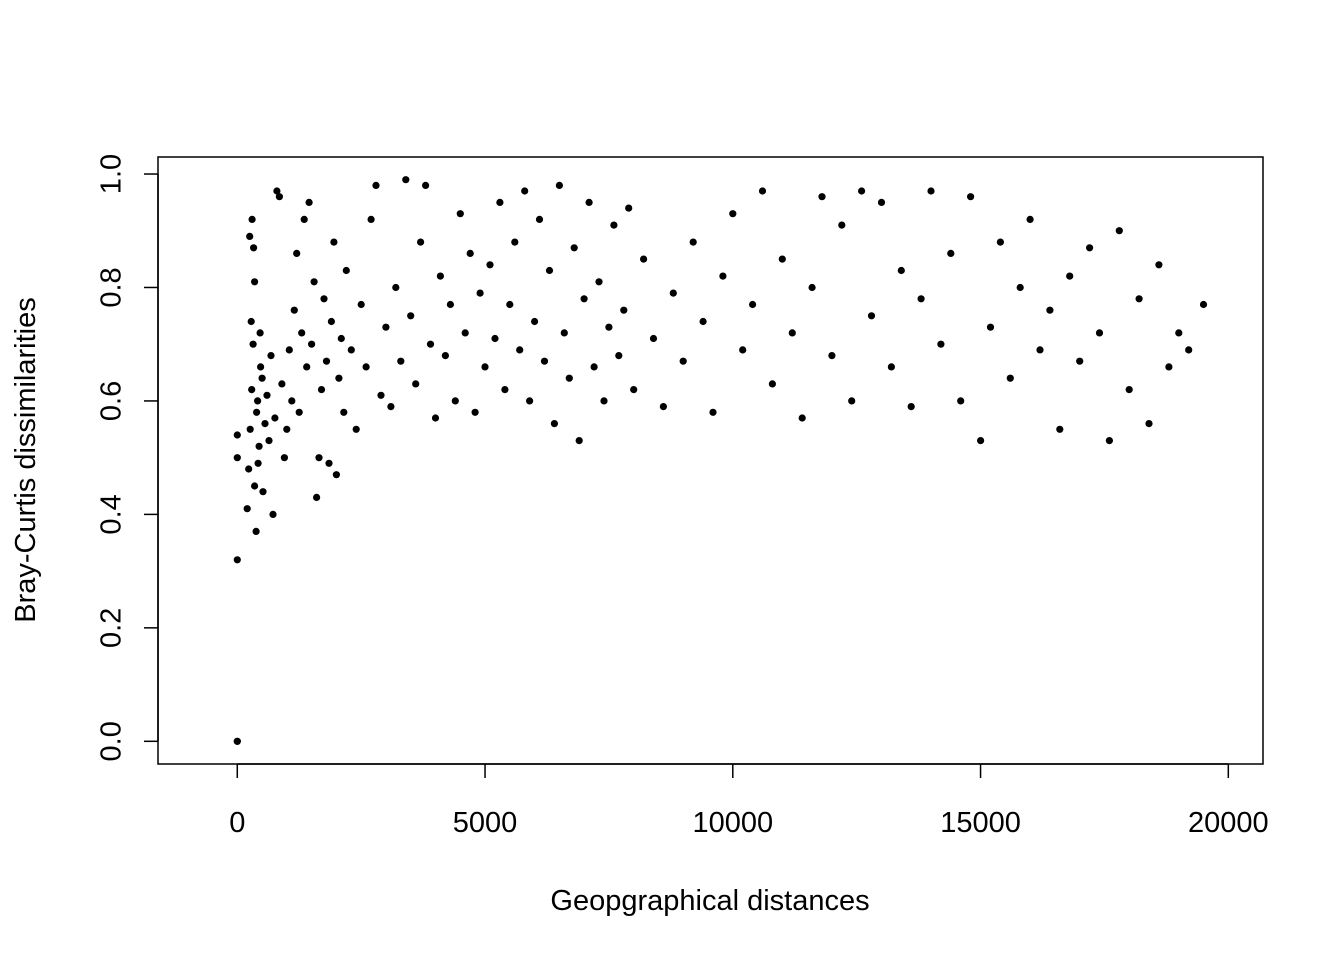 This screenshot has width=1344, height=965. Describe the element at coordinates (1228, 823) in the screenshot. I see `x-tick-label: 20000` at that location.